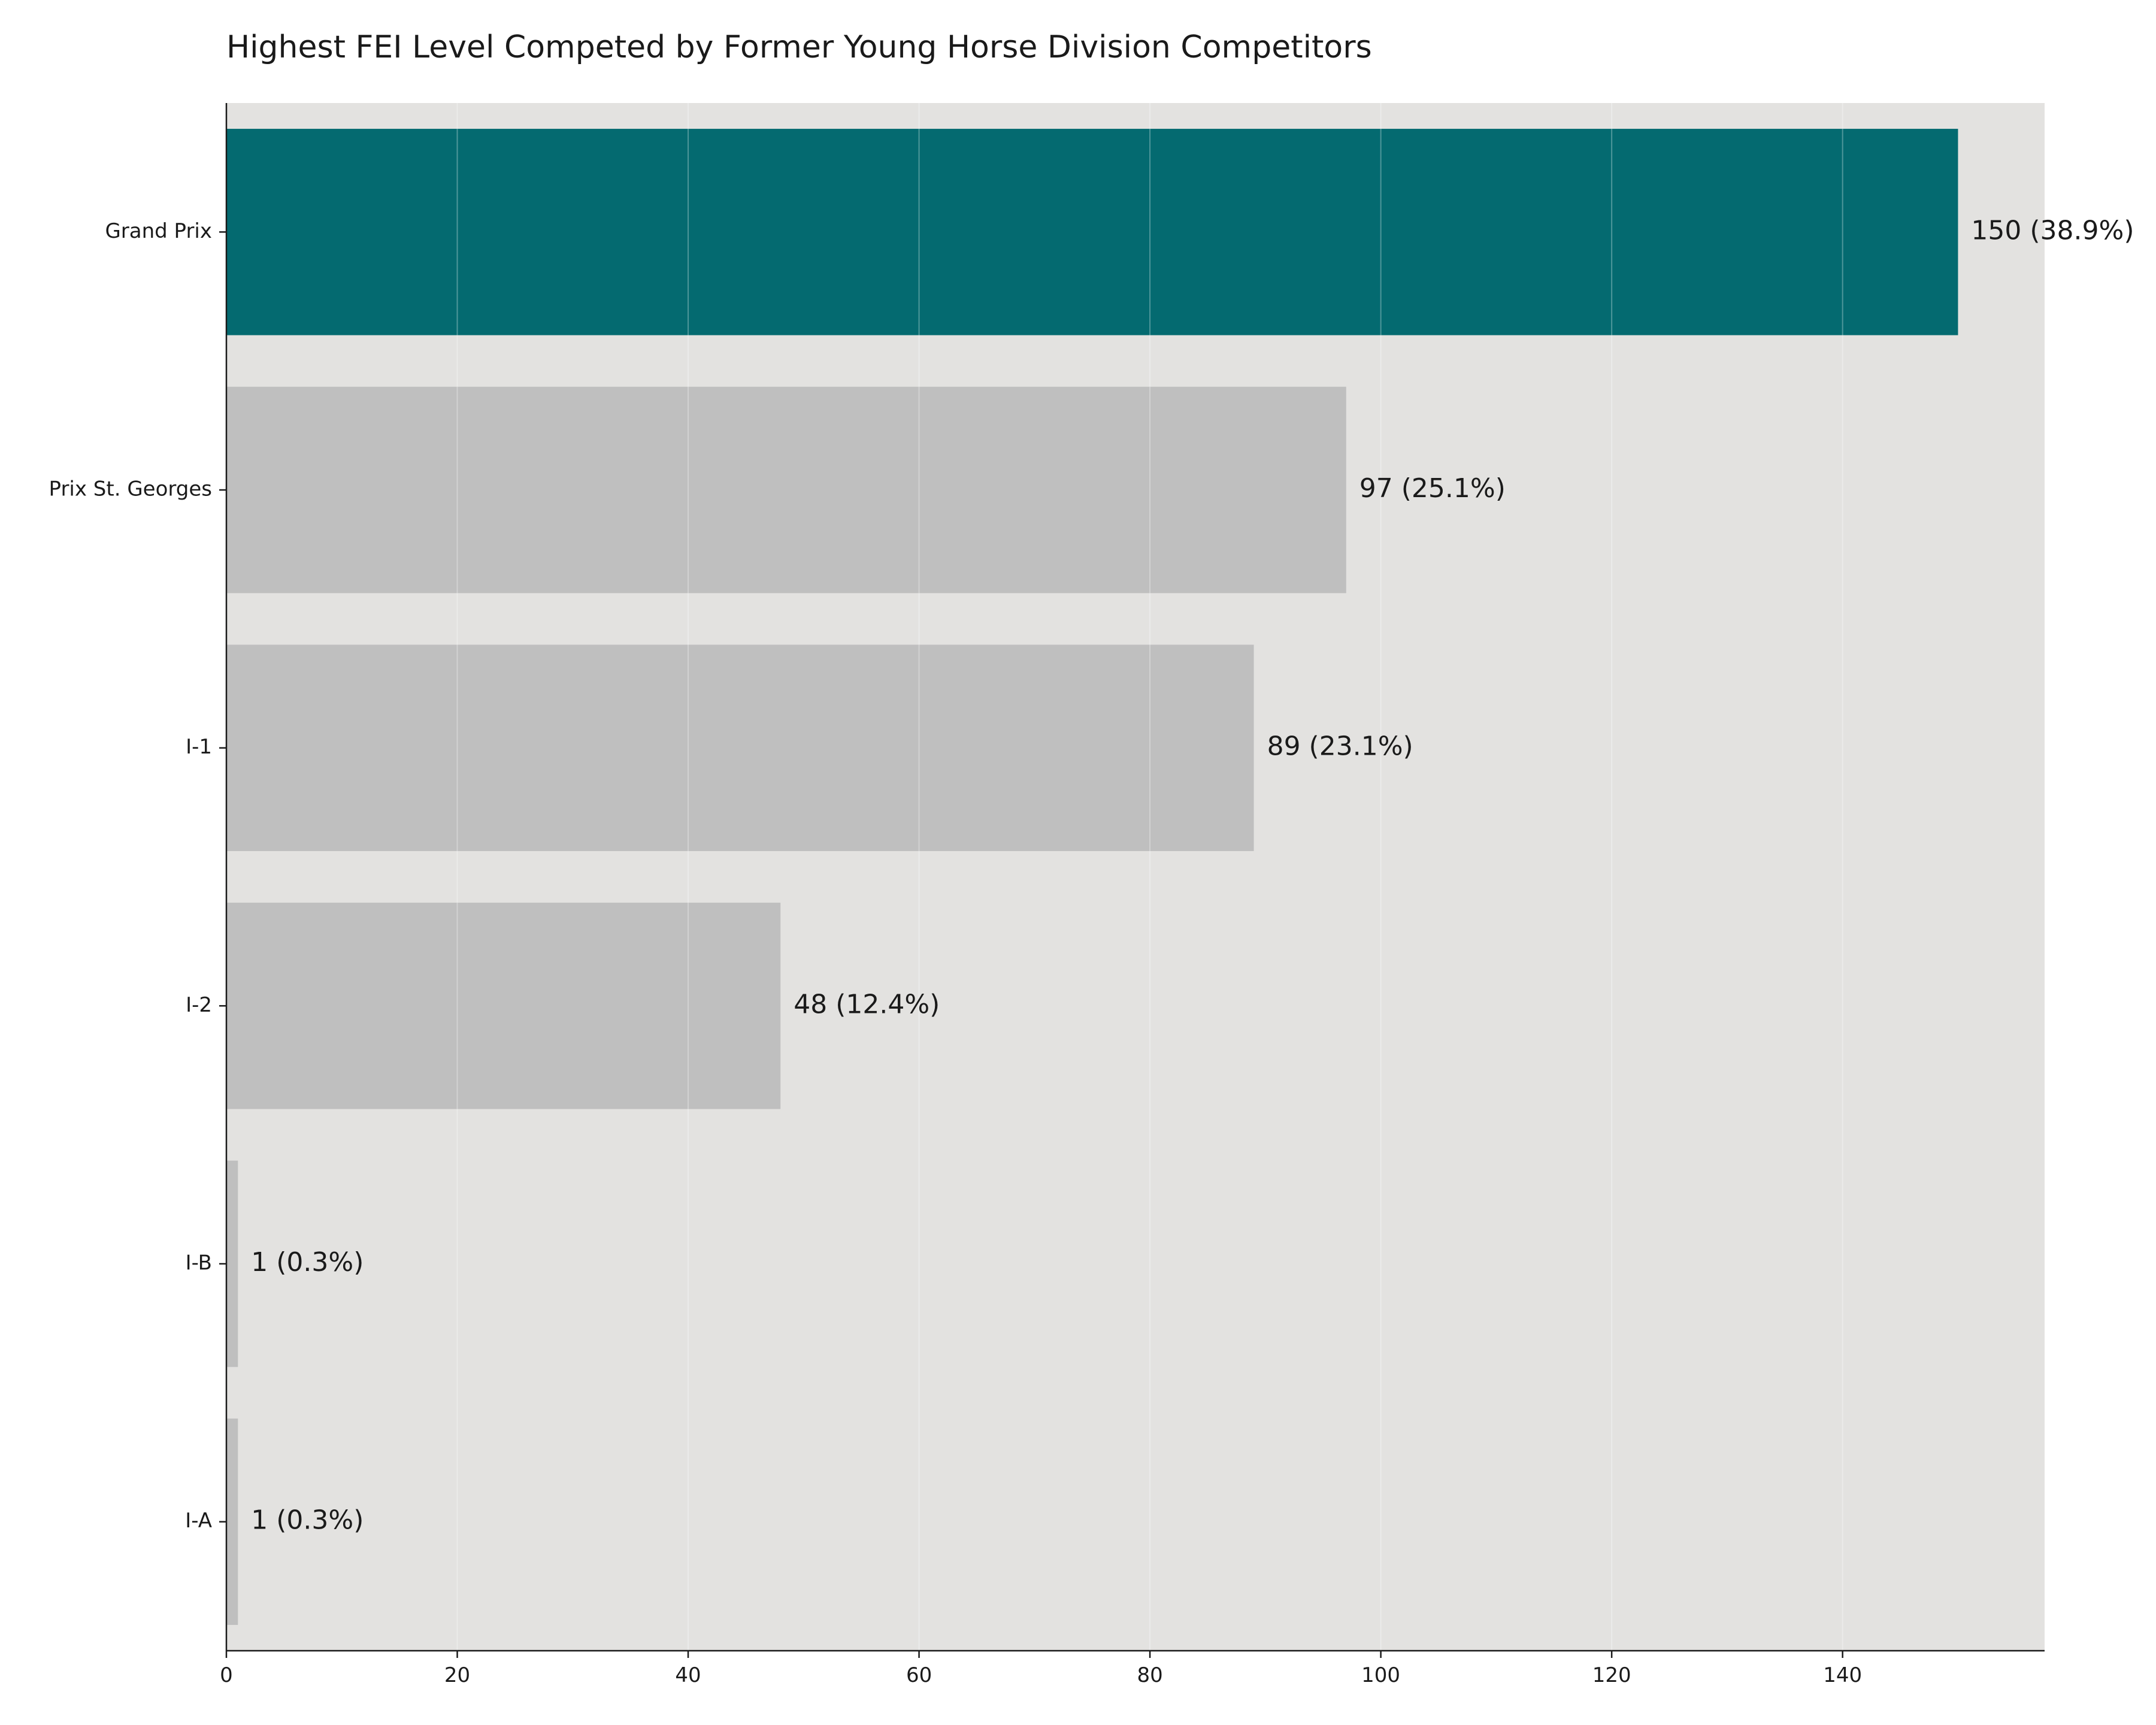 Image resolution: width=2156 pixels, height=1725 pixels. Describe the element at coordinates (199, 747) in the screenshot. I see `tick-label-y-2: I-1` at that location.